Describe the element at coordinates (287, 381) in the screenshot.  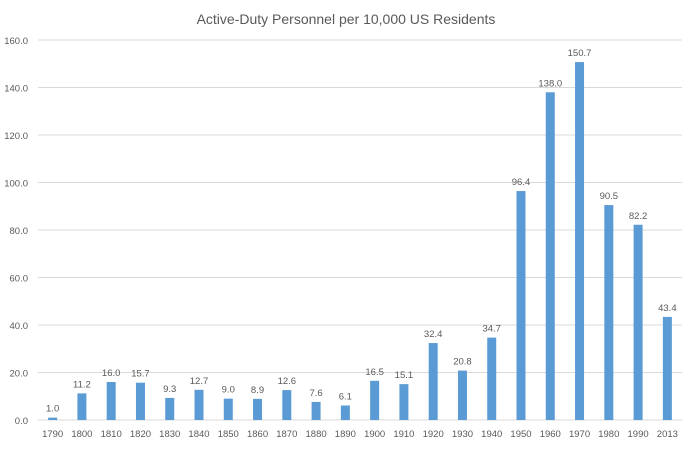
I see `data-label: 12.6` at that location.